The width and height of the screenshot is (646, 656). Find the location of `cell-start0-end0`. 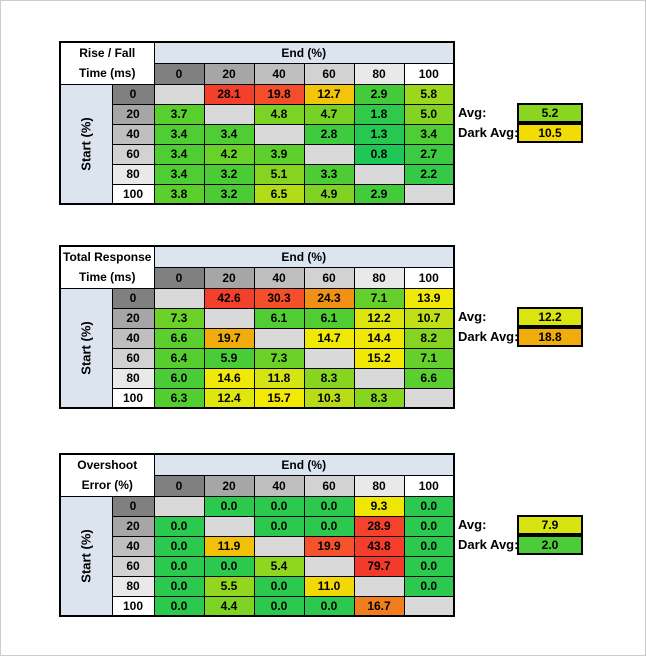

cell-start0-end0 is located at coordinates (179, 506).